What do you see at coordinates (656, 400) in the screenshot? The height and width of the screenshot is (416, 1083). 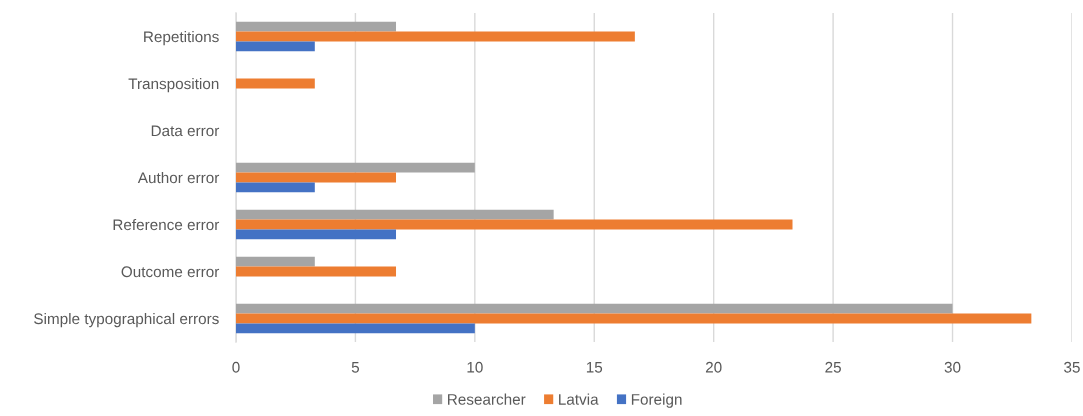 I see `legend-label: Foreign` at bounding box center [656, 400].